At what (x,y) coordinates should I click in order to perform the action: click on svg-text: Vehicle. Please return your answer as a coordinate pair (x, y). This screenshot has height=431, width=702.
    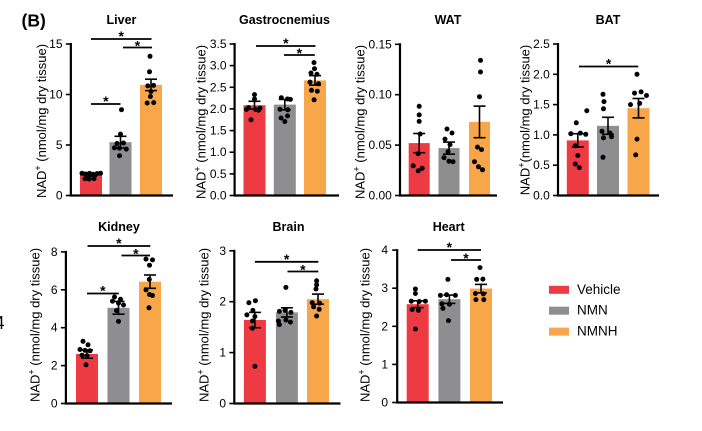
    Looking at the image, I should click on (599, 289).